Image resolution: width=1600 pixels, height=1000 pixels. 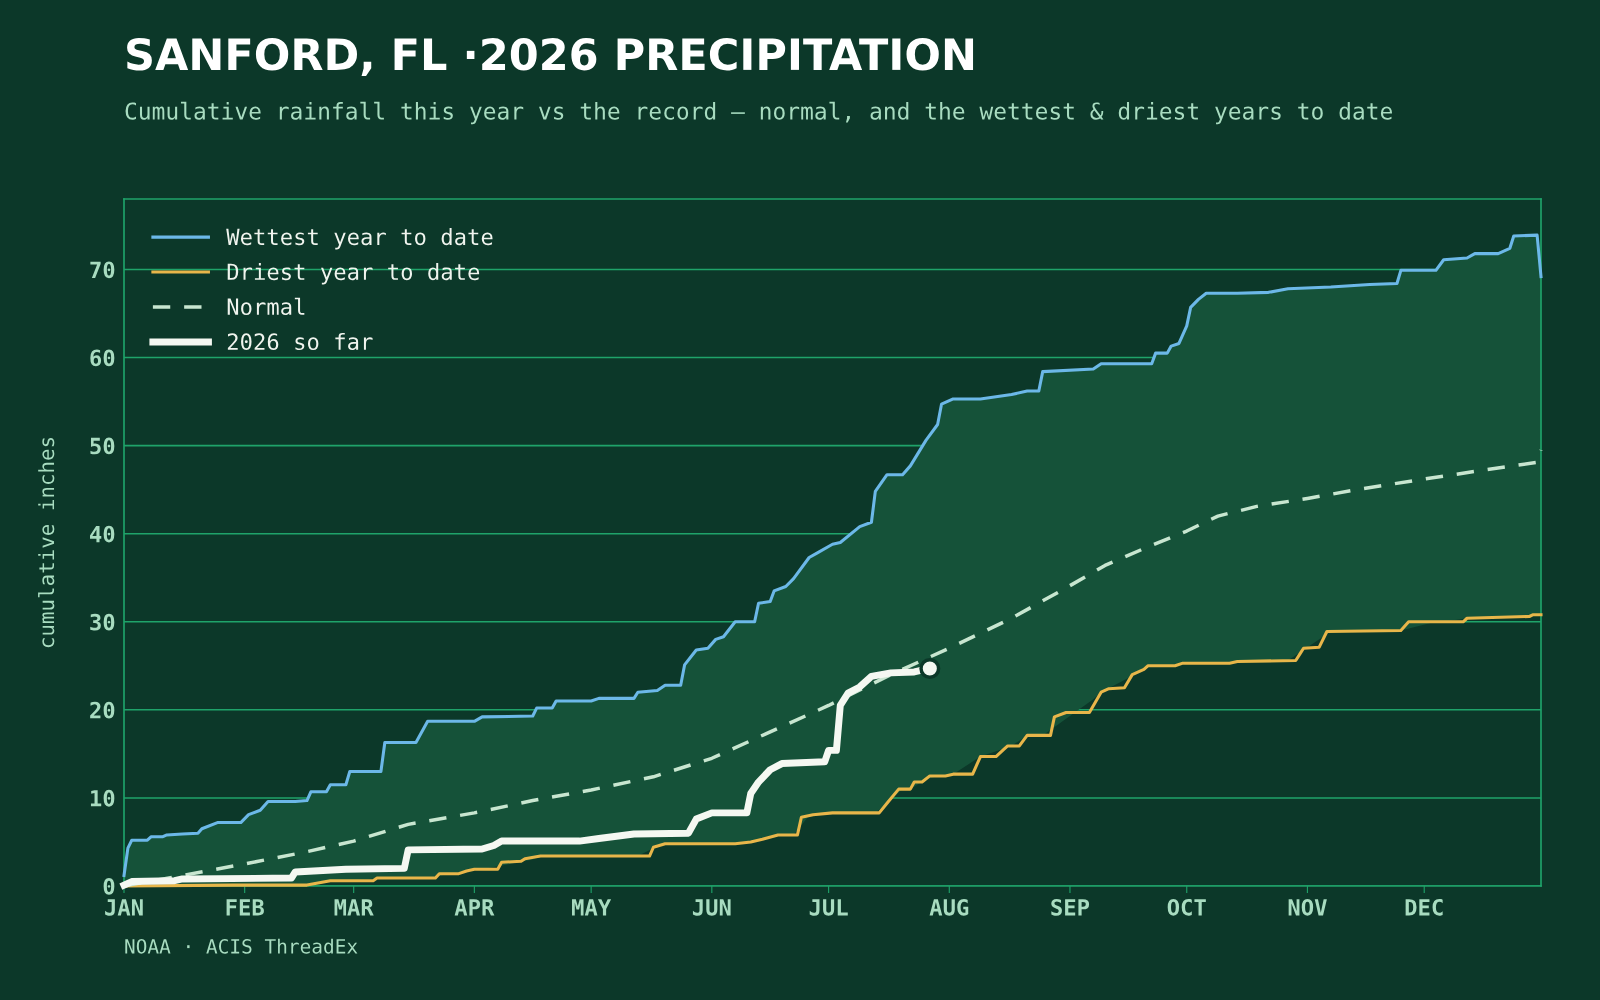 I want to click on x-tick-label: OCT, so click(x=1186, y=907).